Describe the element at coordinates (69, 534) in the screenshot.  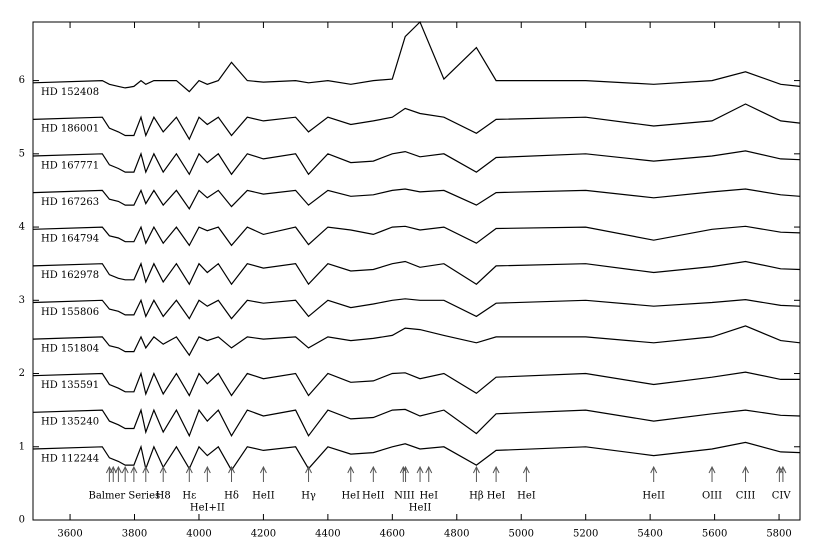
I see `x-tick-label: 3600` at that location.